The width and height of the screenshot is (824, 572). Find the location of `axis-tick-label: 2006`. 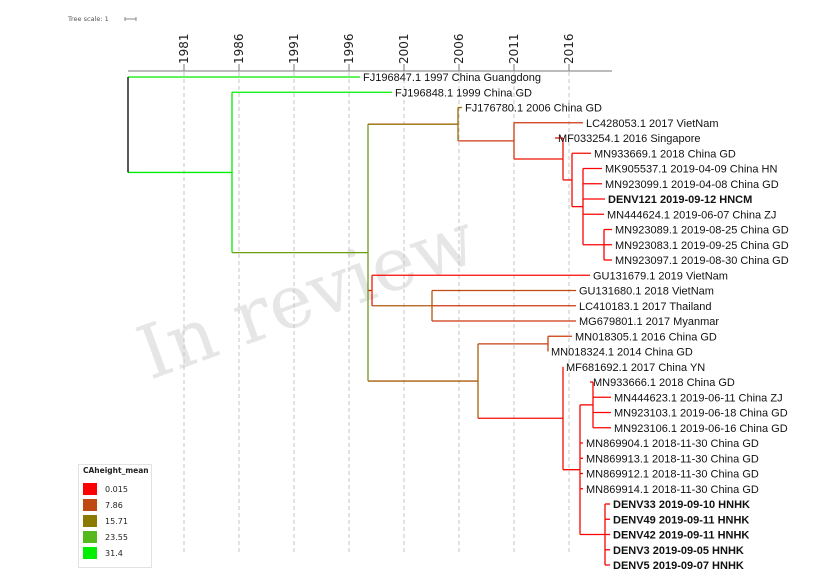

axis-tick-label: 2006 is located at coordinates (459, 48).